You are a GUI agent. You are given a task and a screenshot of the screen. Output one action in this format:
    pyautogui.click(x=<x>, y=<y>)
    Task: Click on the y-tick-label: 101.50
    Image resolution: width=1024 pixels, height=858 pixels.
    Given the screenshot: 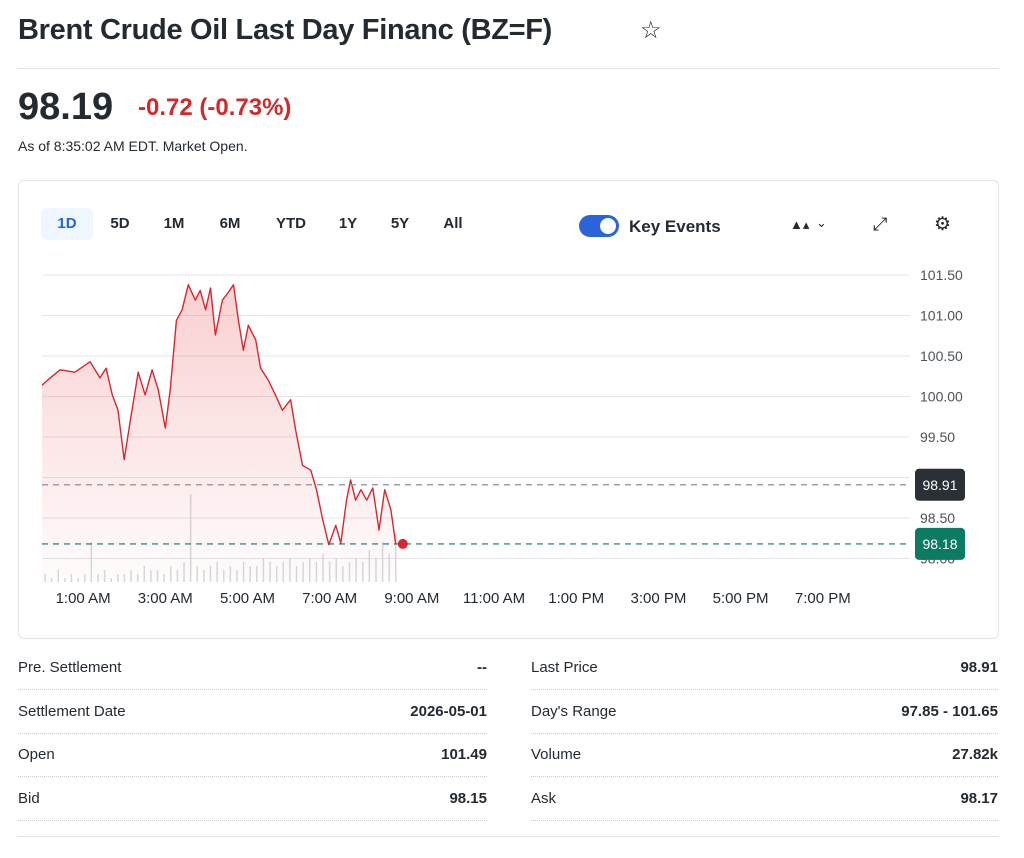 What is the action you would take?
    pyautogui.click(x=941, y=275)
    